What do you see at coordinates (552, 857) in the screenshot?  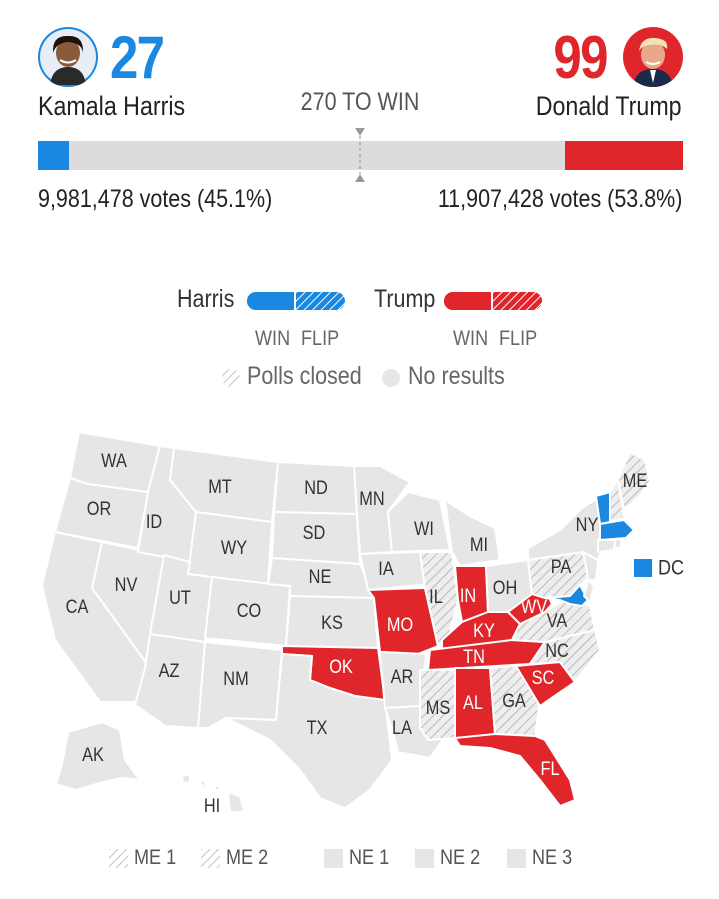 I see `district-ne3-label: NE 3` at bounding box center [552, 857].